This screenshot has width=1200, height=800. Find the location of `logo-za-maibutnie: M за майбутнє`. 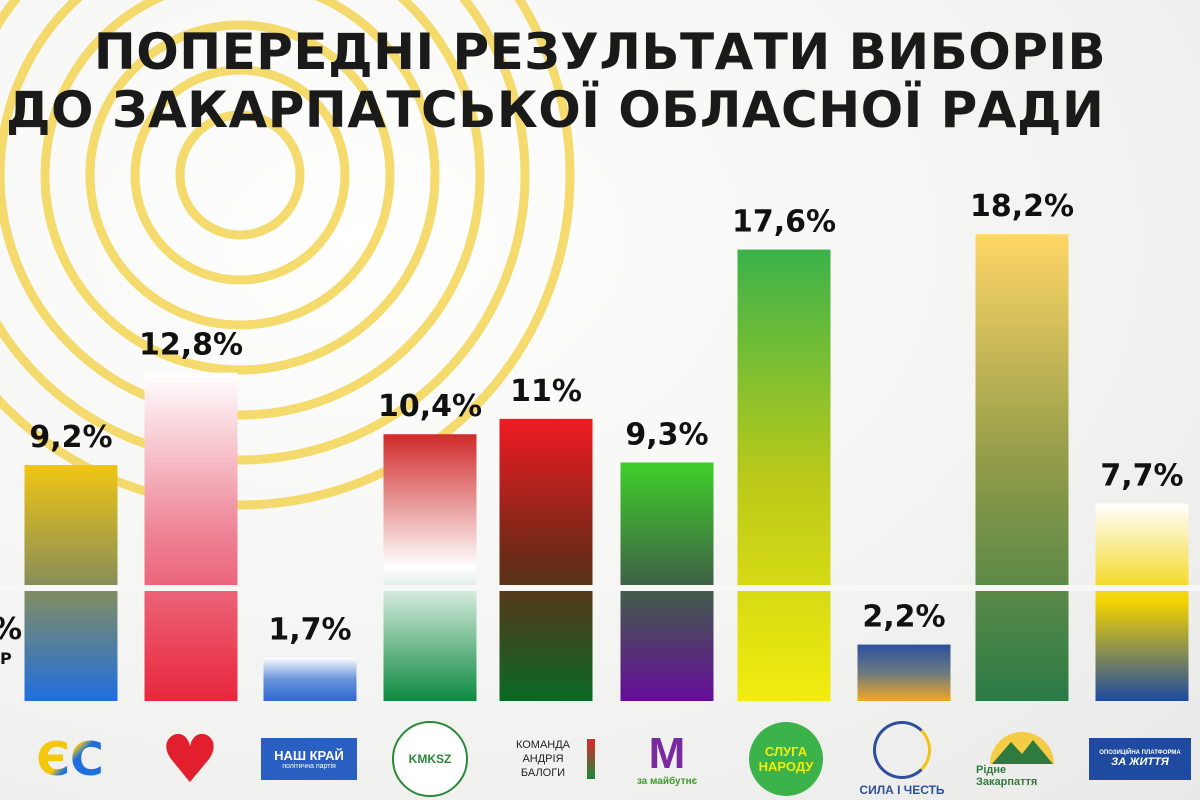

logo-za-maibutnie: M за майбутнє is located at coordinates (667, 759).